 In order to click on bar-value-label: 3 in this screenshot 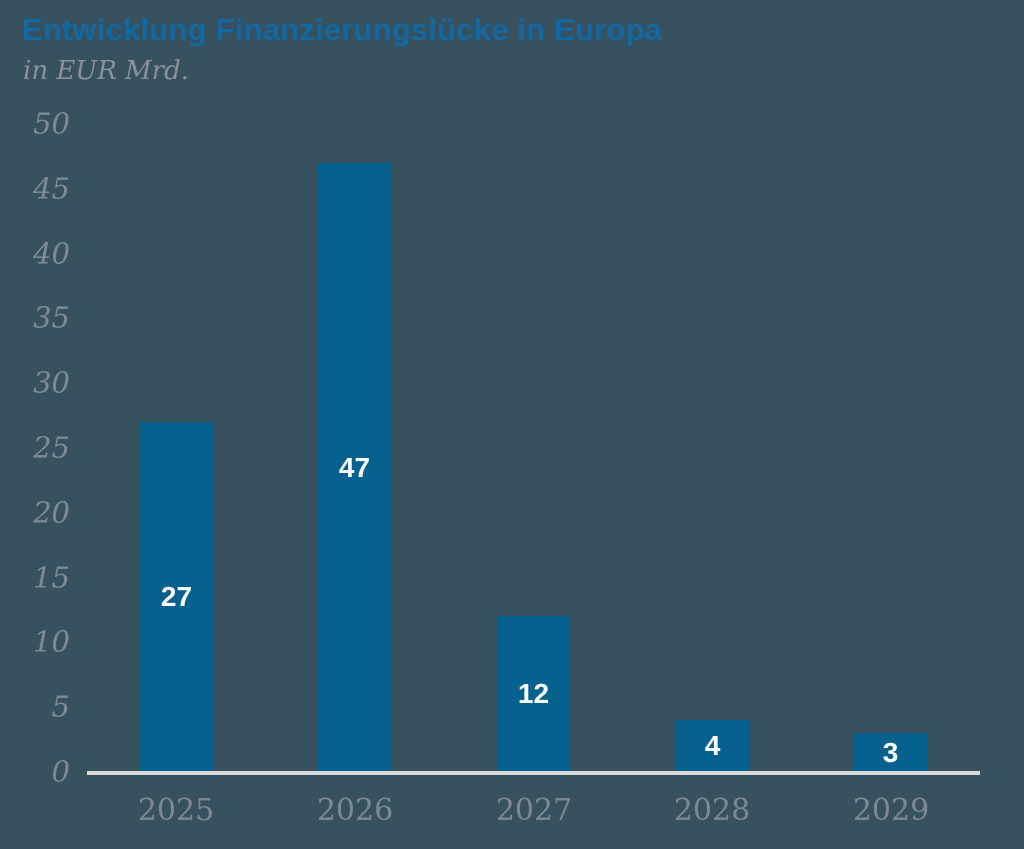, I will do `click(890, 752)`.